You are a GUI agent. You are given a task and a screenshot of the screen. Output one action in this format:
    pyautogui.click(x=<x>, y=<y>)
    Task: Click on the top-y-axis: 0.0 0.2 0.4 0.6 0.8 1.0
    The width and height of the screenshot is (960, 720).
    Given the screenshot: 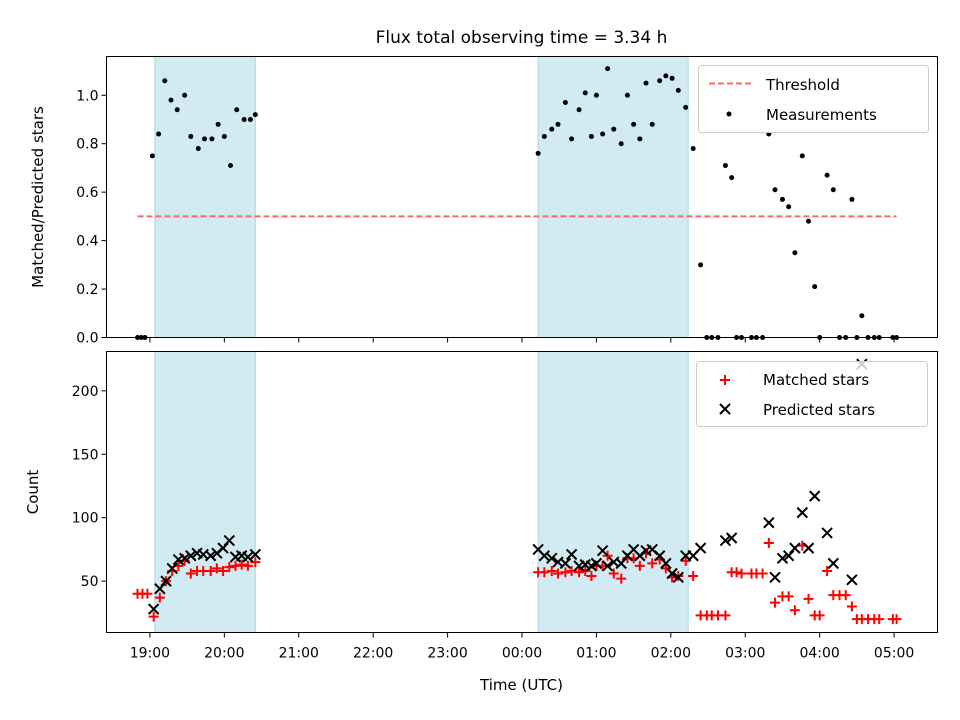 What is the action you would take?
    pyautogui.click(x=91, y=217)
    